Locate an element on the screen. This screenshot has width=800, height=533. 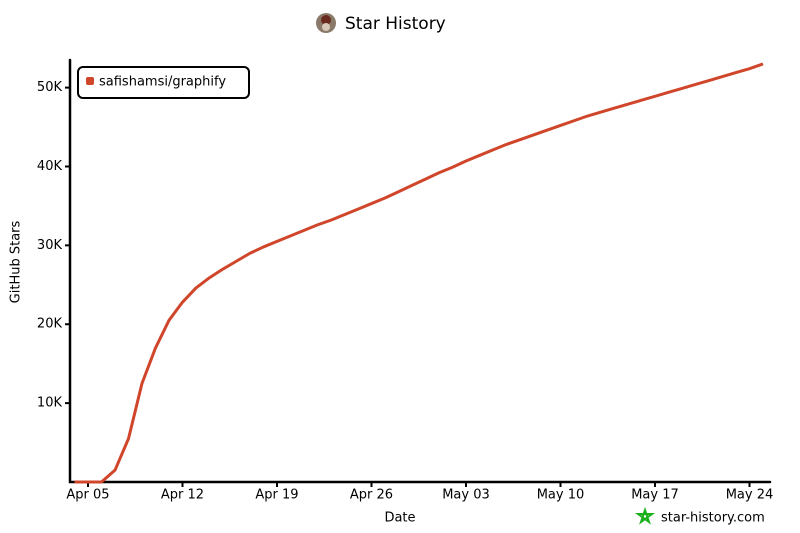
x-tick-label: May 17 is located at coordinates (655, 495).